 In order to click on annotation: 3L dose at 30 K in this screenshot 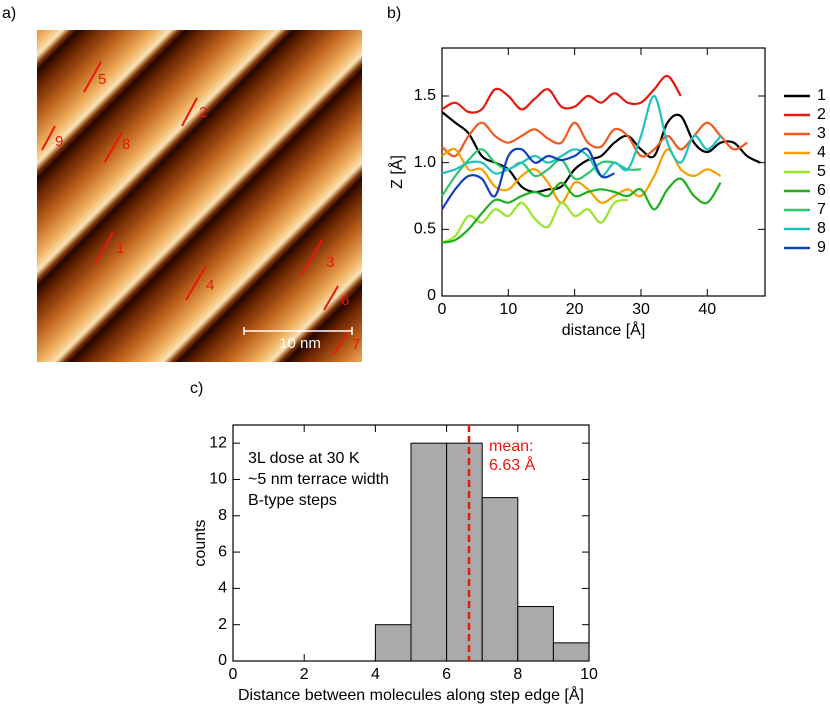, I will do `click(304, 458)`.